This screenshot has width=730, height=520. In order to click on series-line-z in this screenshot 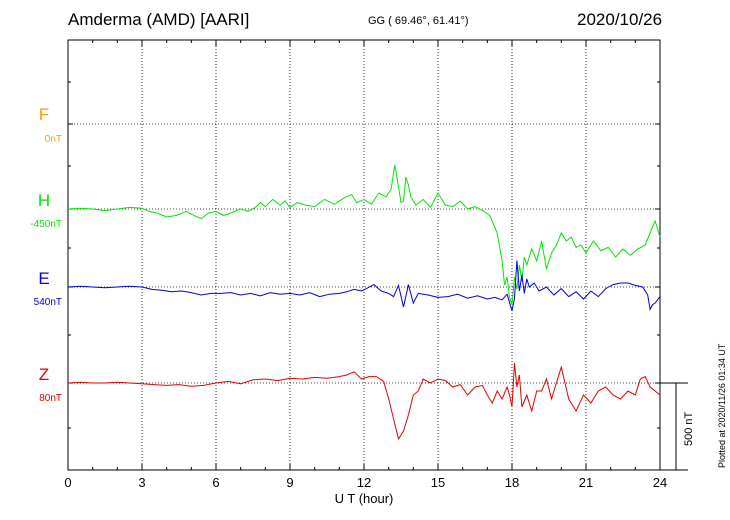, I will do `click(364, 401)`.